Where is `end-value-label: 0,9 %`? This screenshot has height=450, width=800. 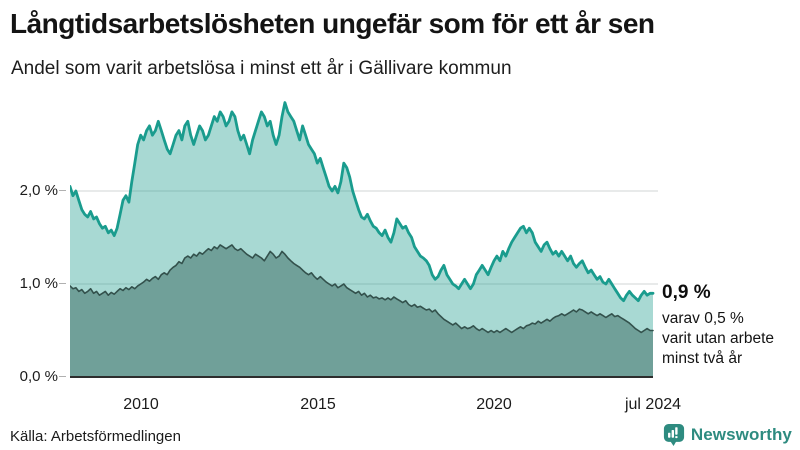 end-value-label: 0,9 % is located at coordinates (686, 292).